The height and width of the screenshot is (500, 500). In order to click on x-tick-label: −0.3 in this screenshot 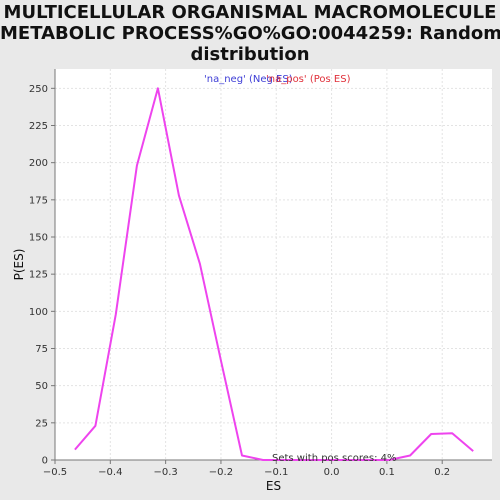, I will do `click(165, 472)`.